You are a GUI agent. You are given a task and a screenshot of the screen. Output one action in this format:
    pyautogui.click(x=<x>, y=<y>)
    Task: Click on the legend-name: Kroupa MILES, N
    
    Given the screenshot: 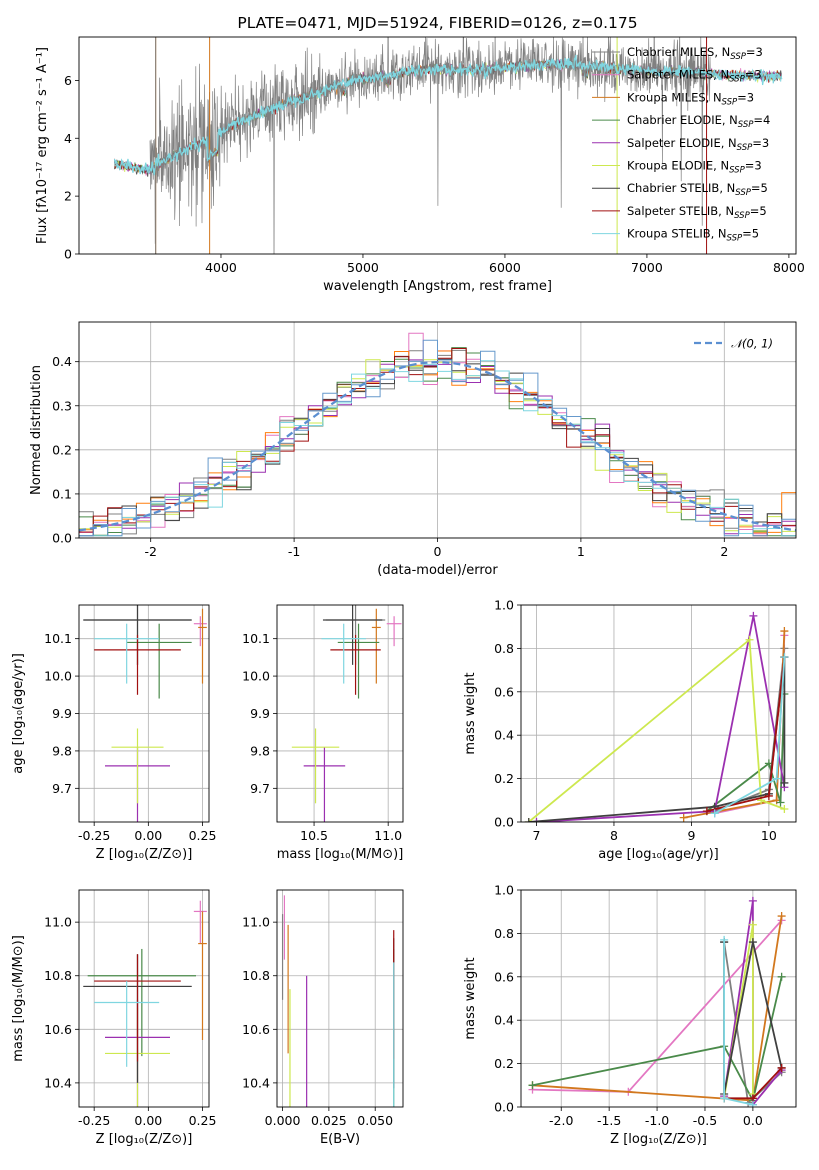 What is the action you would take?
    pyautogui.click(x=674, y=97)
    